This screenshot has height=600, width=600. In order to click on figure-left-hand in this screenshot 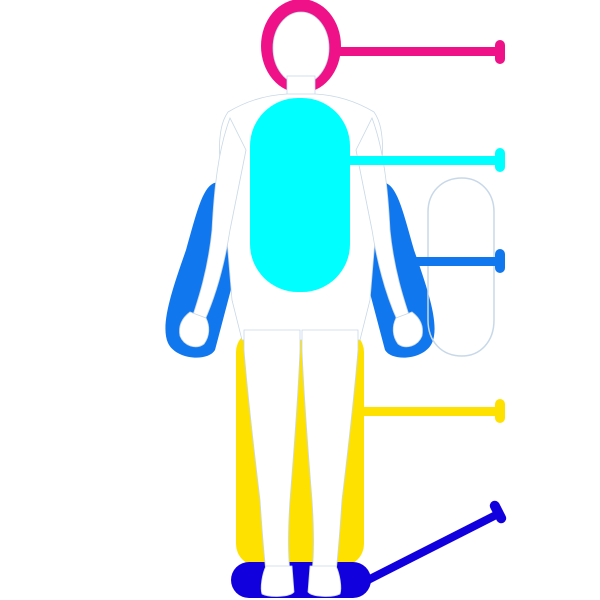, I will do `click(194, 329)`.